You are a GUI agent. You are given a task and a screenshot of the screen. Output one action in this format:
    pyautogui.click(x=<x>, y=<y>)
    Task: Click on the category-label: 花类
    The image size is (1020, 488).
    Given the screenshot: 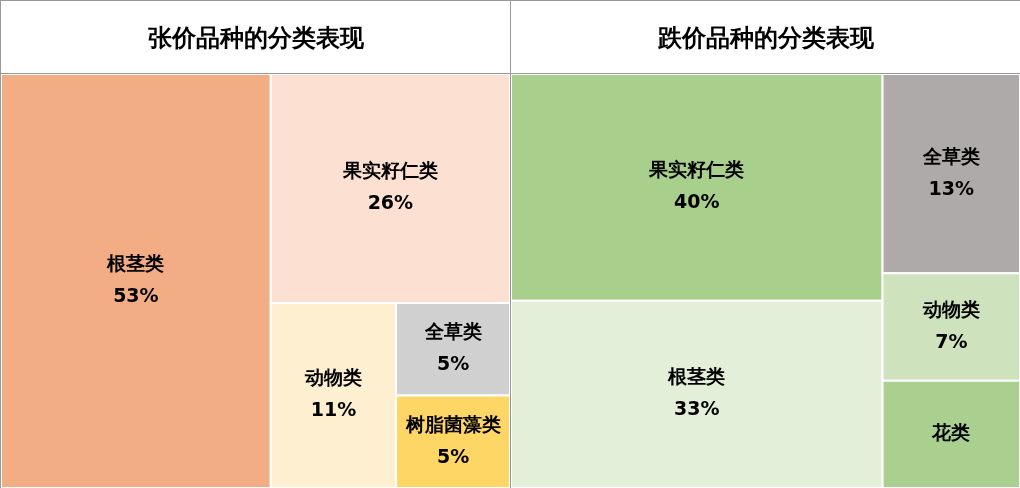 What is the action you would take?
    pyautogui.click(x=951, y=432)
    